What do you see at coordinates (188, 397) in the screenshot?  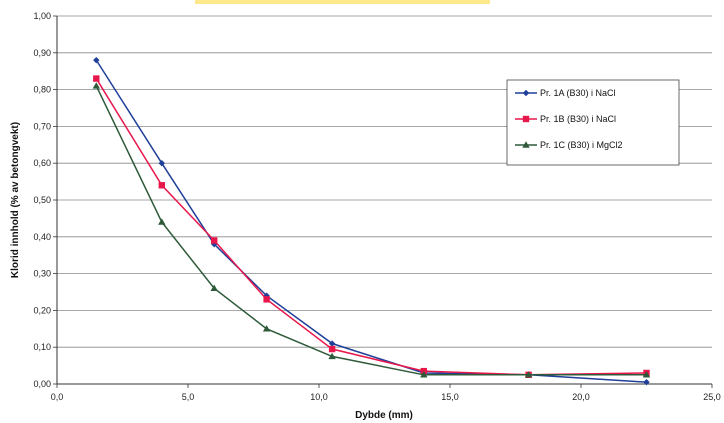 I see `x-tick-label: 5,0` at bounding box center [188, 397].